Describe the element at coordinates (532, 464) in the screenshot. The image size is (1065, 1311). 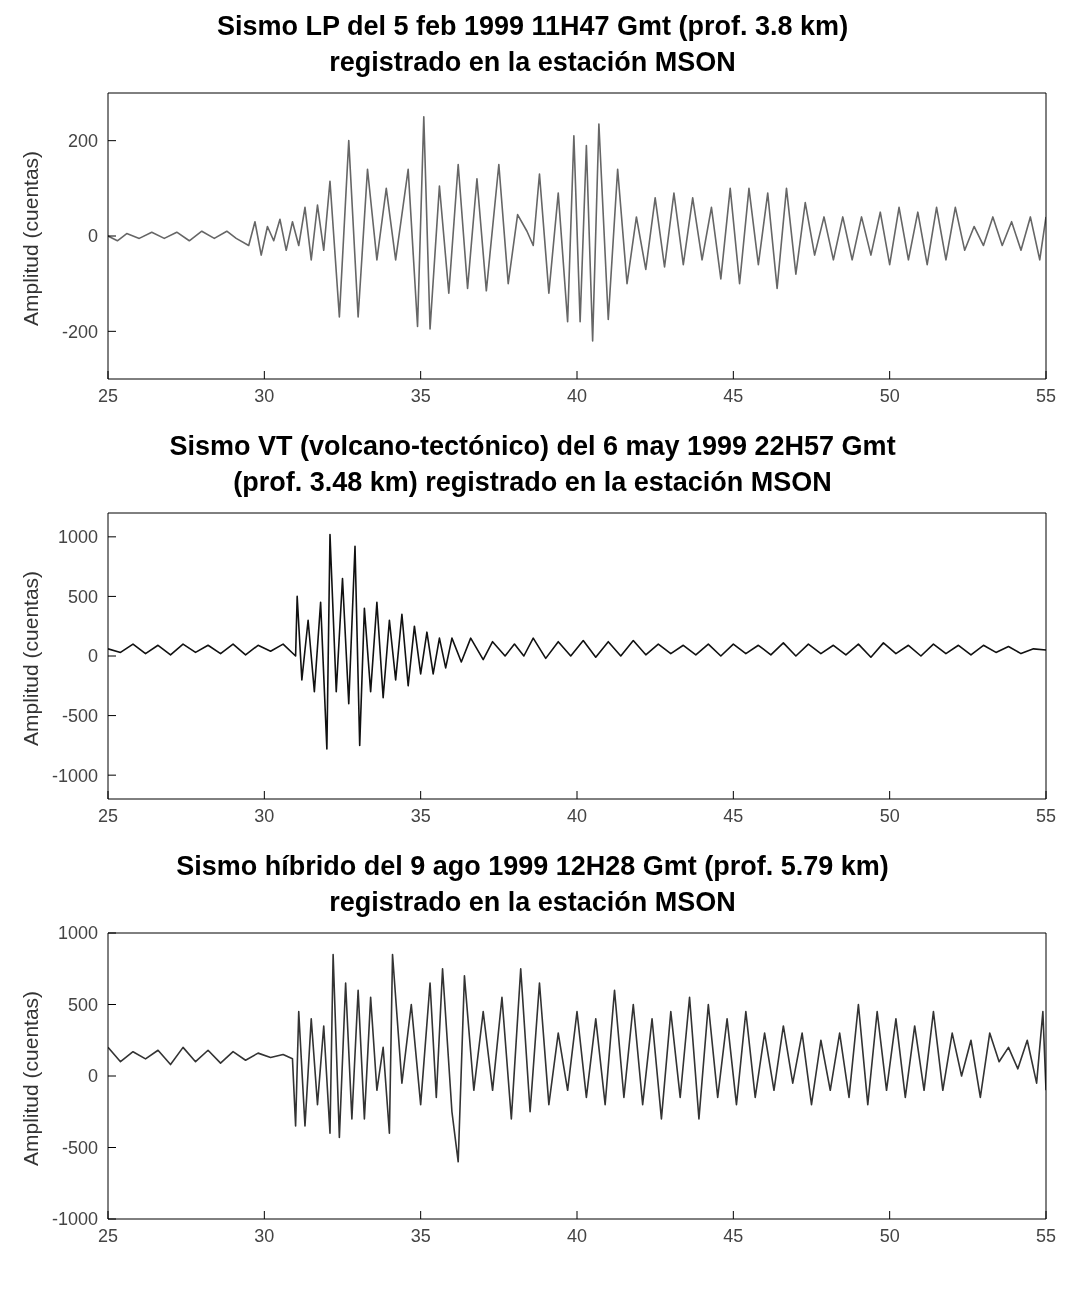
I see `chart-title: Sismo VT (volcano-tectónico) del 6 may 1999 22H57 Gmt (prof. 3.48 km) registrado en la estación MSON` at that location.